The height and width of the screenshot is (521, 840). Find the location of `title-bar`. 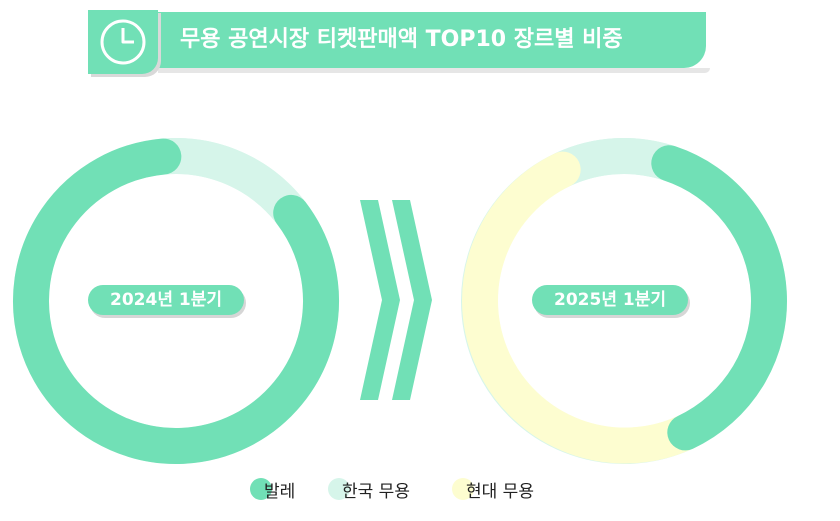

title-bar is located at coordinates (399, 42).